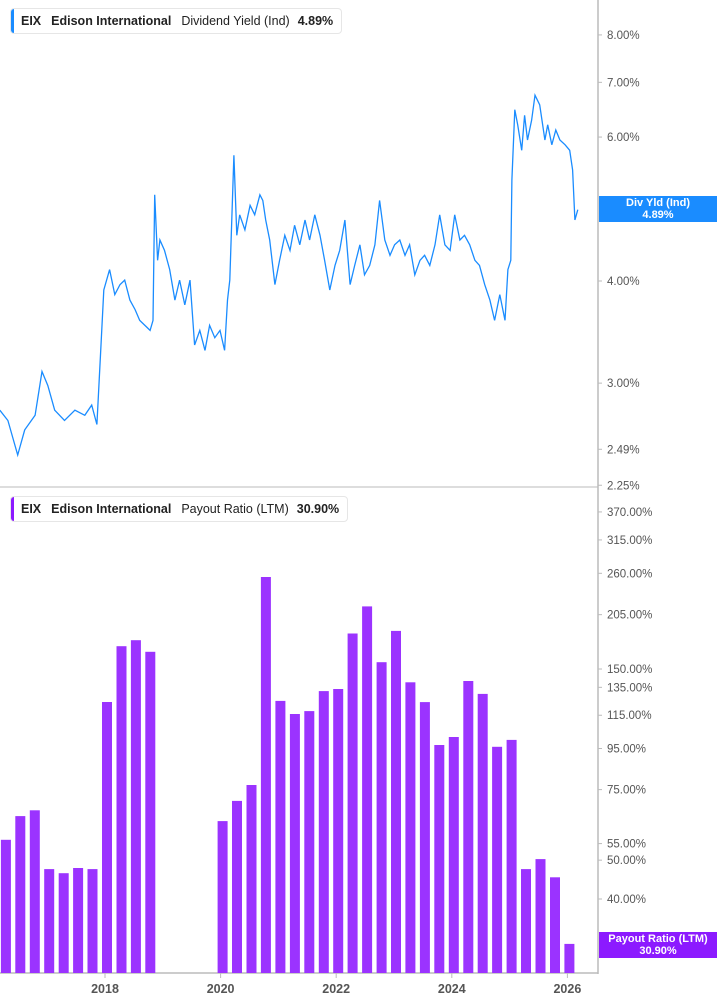  I want to click on y-tick-label: 115.00%, so click(629, 716).